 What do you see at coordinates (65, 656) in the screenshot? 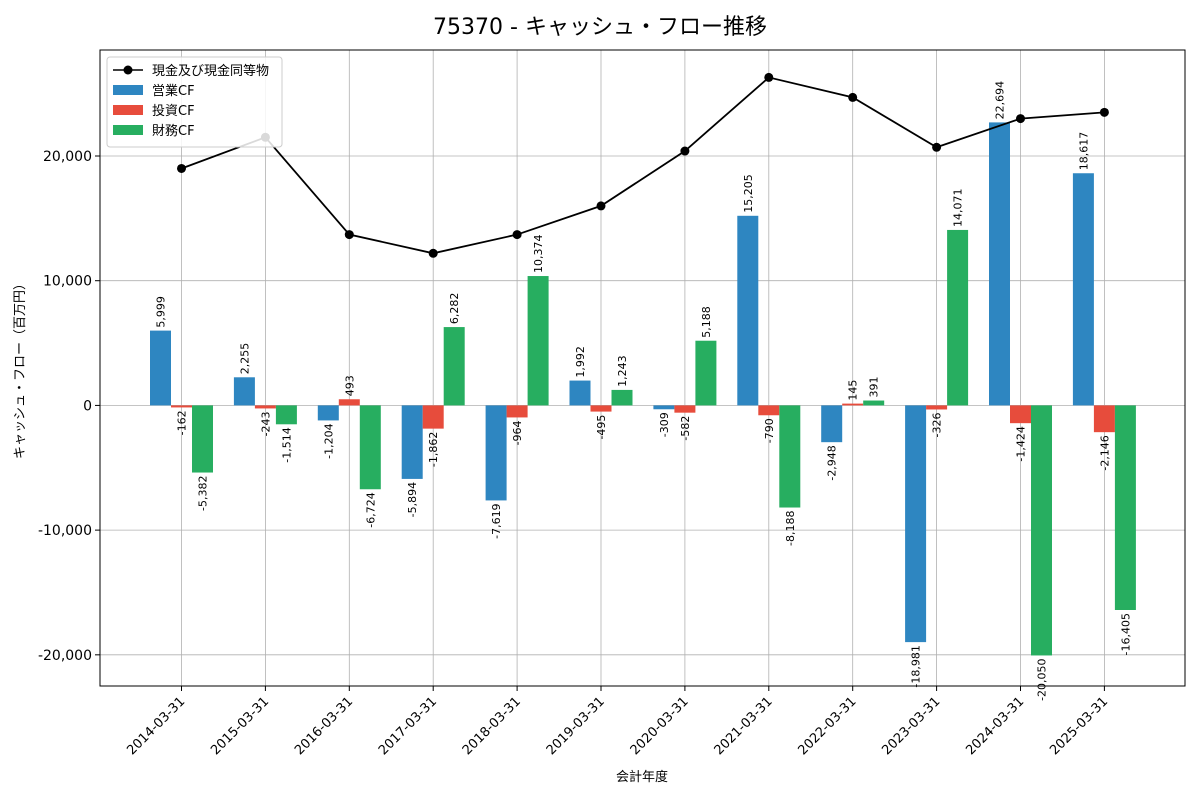
I see `y-tick-label: -20,000` at bounding box center [65, 656].